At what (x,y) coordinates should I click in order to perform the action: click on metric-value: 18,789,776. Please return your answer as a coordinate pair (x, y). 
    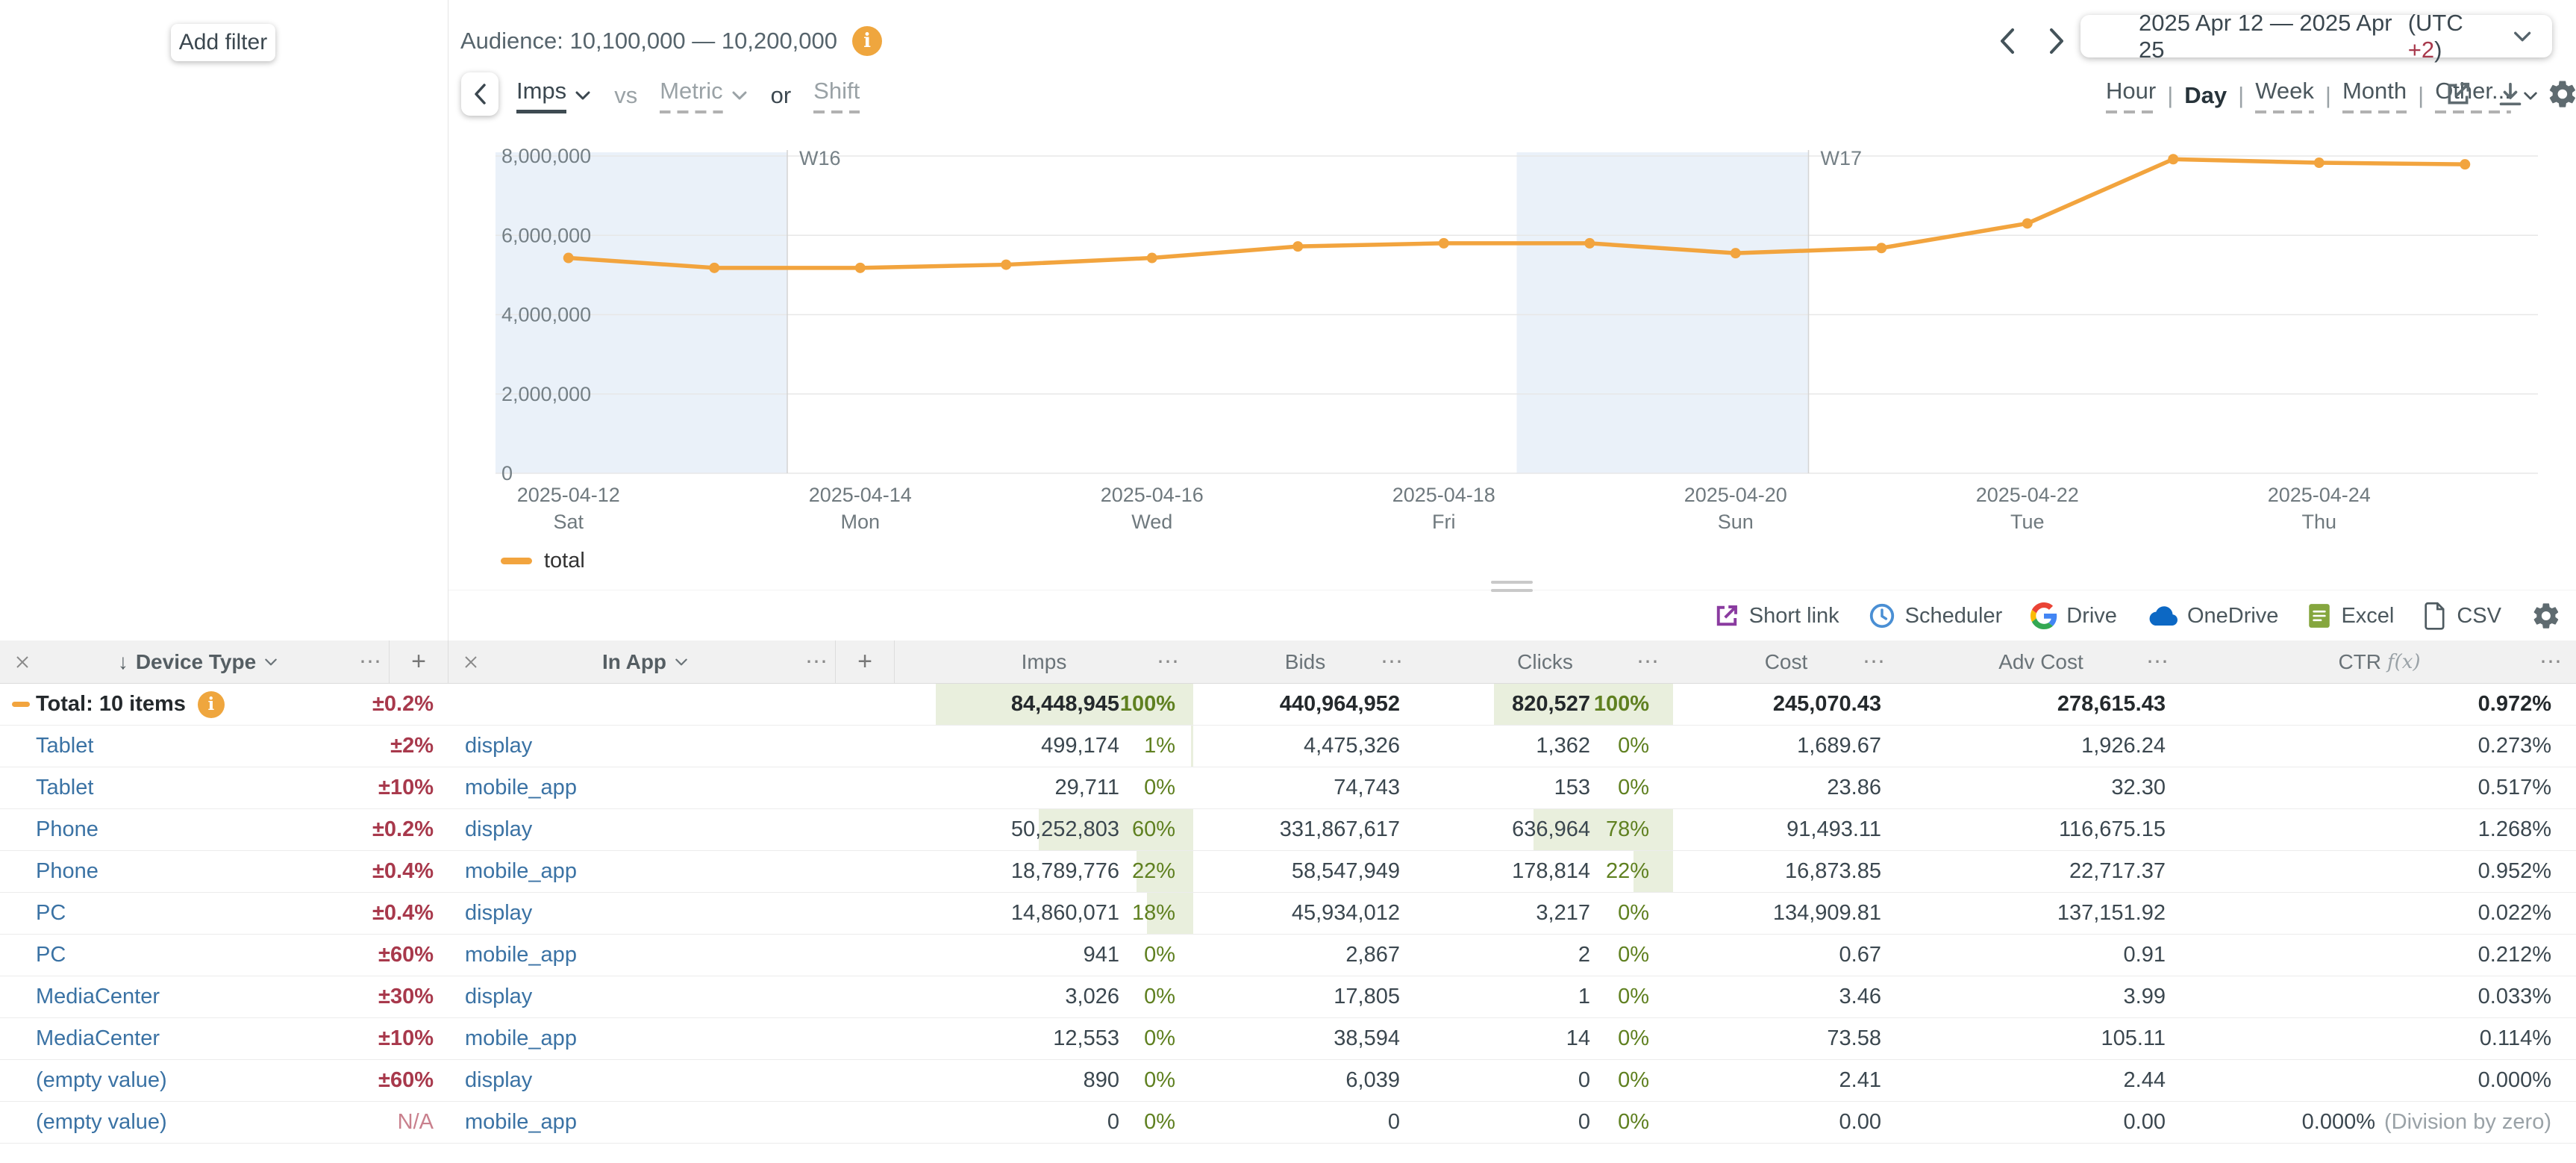
    Looking at the image, I should click on (1064, 871).